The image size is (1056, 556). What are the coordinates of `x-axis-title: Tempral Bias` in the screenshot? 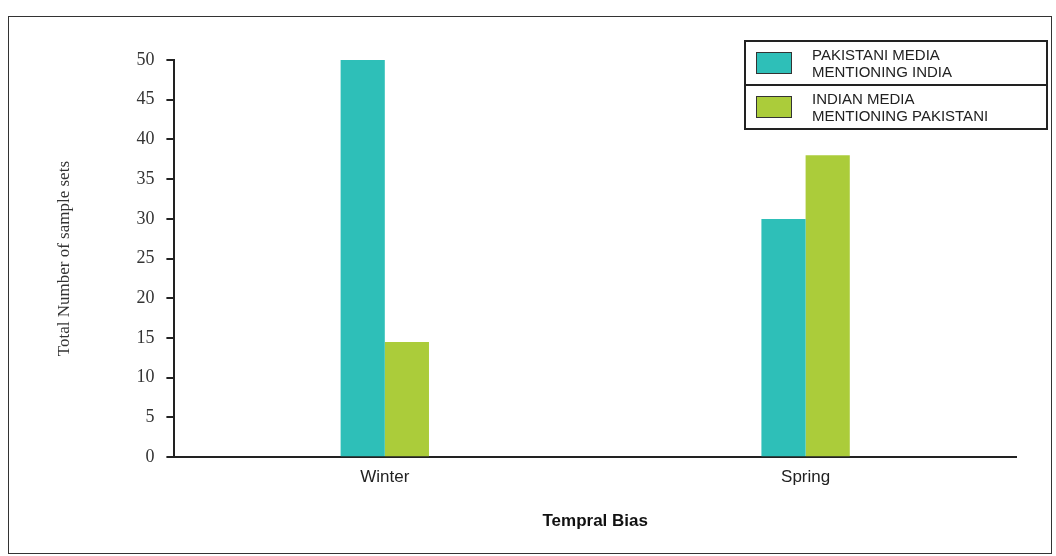 It's located at (595, 521).